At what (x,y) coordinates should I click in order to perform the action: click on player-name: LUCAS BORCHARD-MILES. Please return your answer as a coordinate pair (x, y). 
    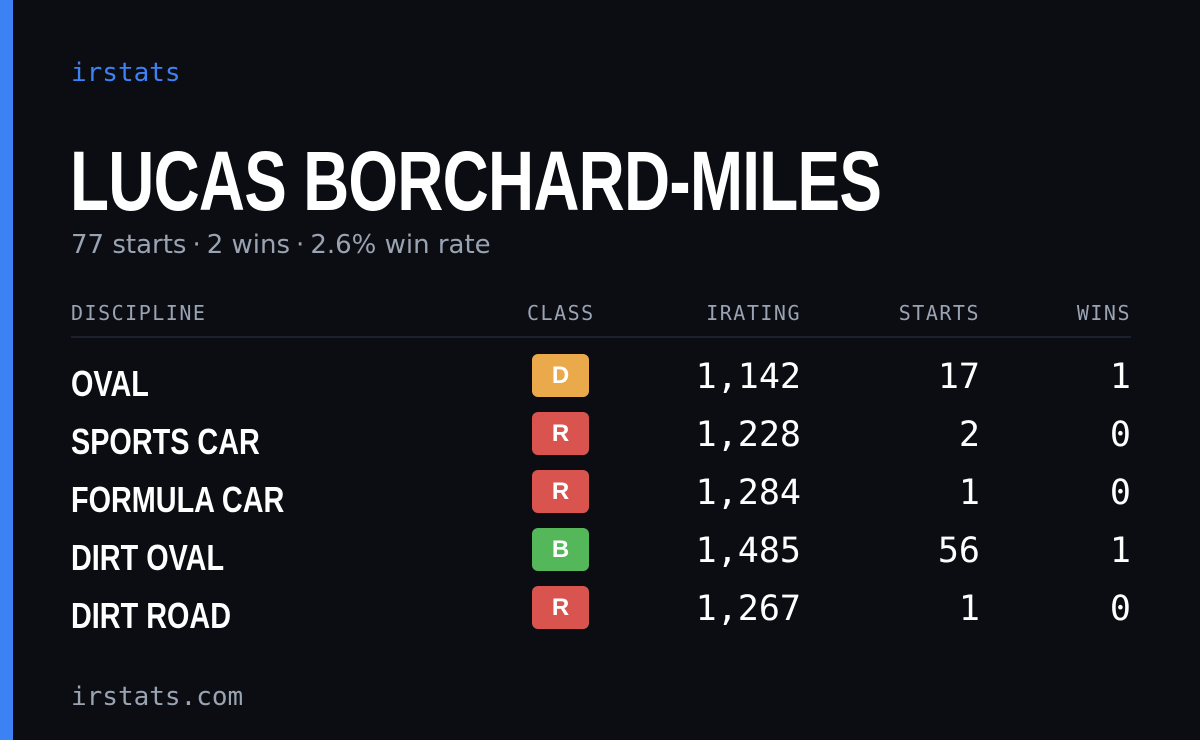
    Looking at the image, I should click on (476, 181).